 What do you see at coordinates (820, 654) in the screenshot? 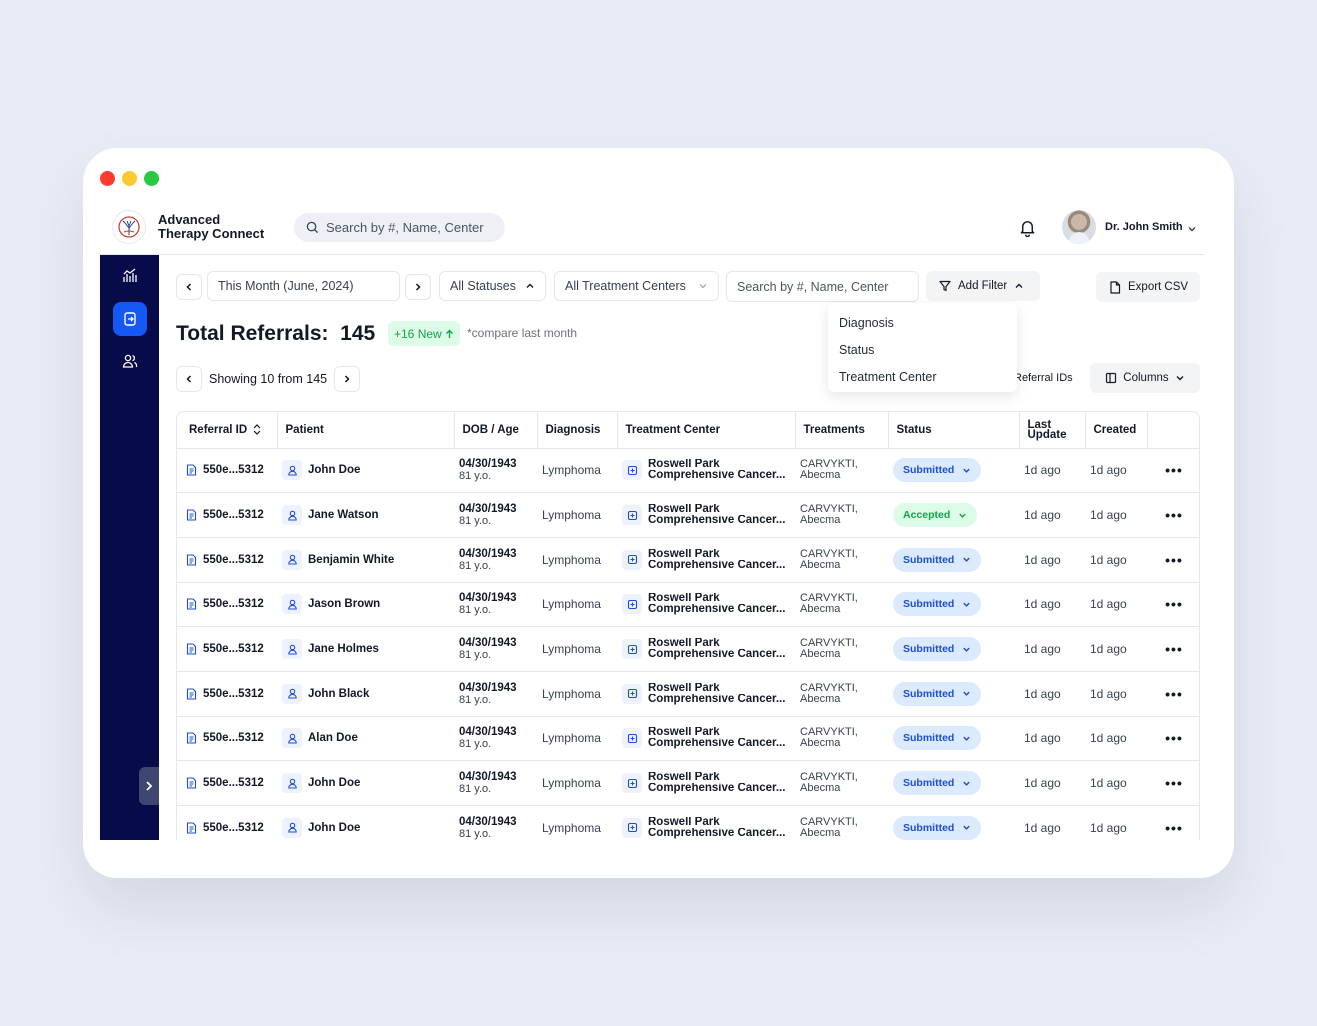
I see `treatment-line-2: Abecma` at bounding box center [820, 654].